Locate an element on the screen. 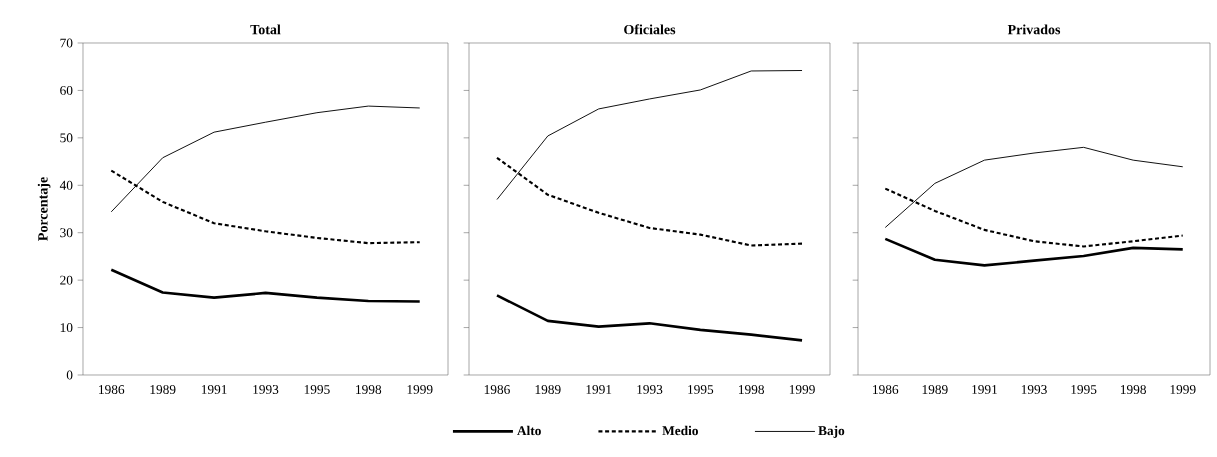  y-tick-label: 70 is located at coordinates (66, 43).